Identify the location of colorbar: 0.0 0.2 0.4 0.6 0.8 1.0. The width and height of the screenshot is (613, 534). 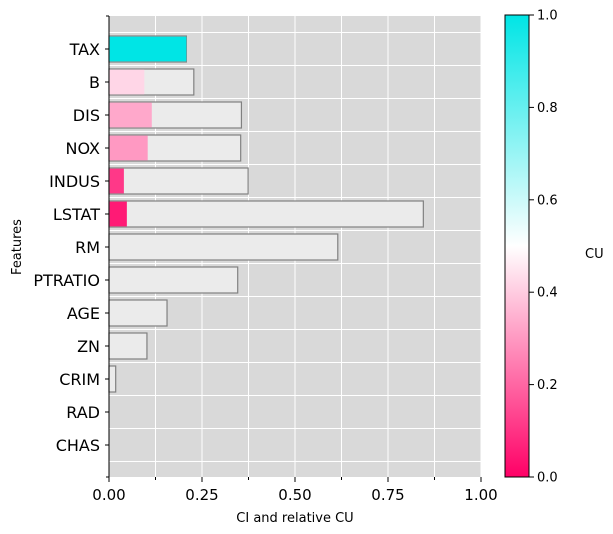
(531, 247).